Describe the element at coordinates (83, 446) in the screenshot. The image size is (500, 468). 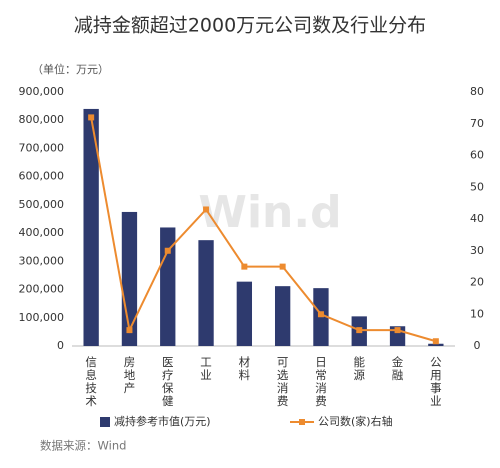
I see `source-note: 数据来源：Wind` at that location.